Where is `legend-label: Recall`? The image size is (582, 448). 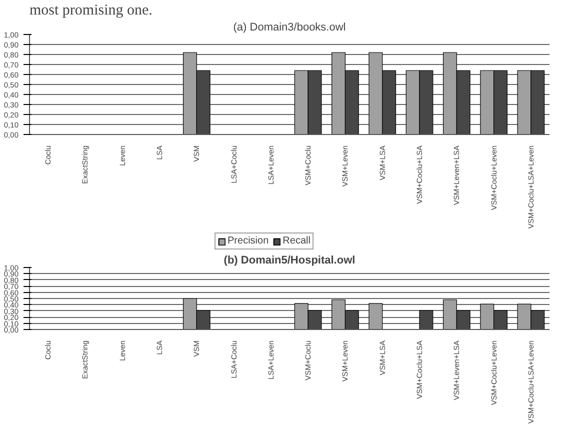 legend-label: Recall is located at coordinates (296, 241).